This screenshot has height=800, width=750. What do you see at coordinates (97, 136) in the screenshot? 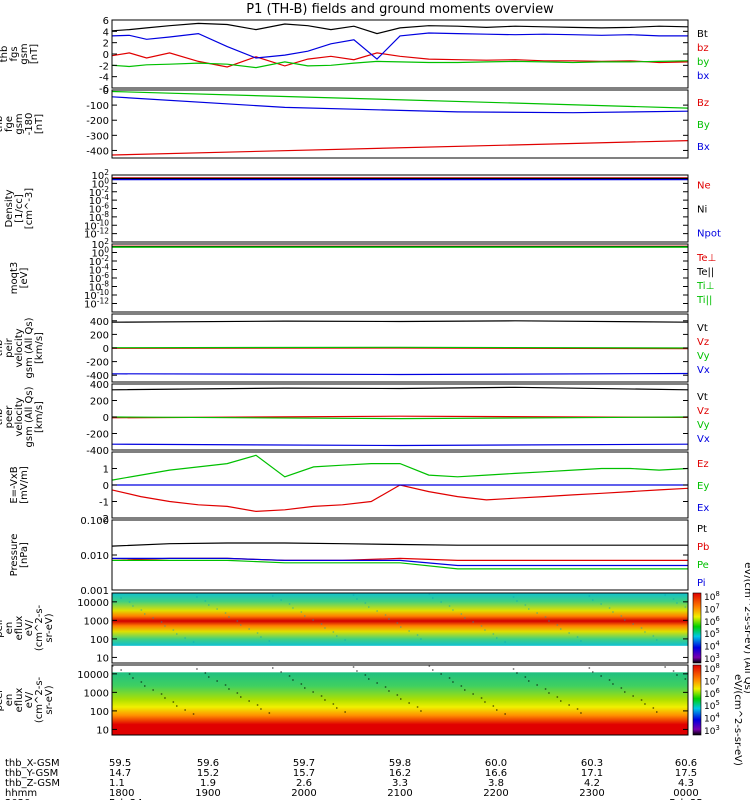
I see `y-tick-label: -300` at bounding box center [97, 136].